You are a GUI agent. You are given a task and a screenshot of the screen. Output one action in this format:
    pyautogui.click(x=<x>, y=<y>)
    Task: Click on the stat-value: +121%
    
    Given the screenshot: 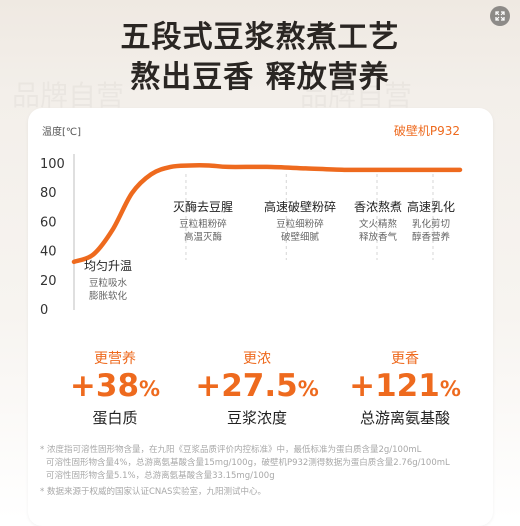 What is the action you would take?
    pyautogui.click(x=405, y=386)
    